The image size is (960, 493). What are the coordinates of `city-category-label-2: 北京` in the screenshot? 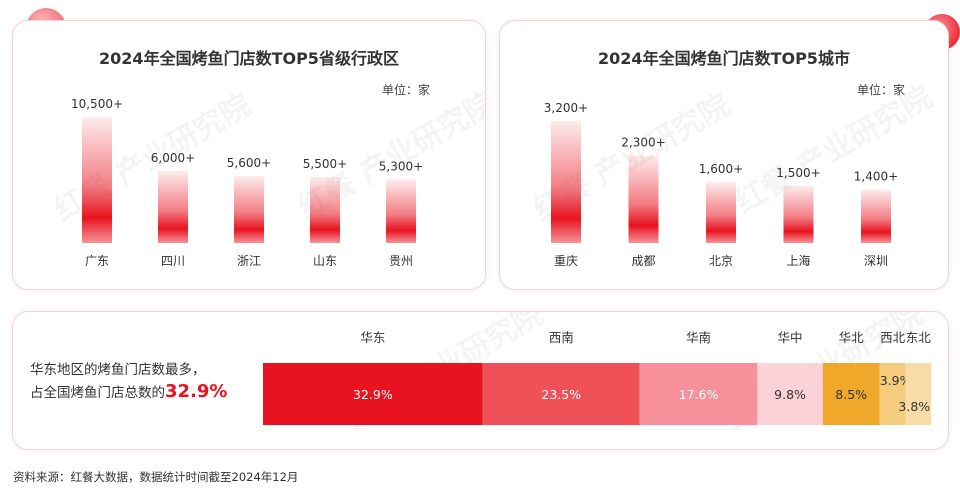 It's located at (721, 261).